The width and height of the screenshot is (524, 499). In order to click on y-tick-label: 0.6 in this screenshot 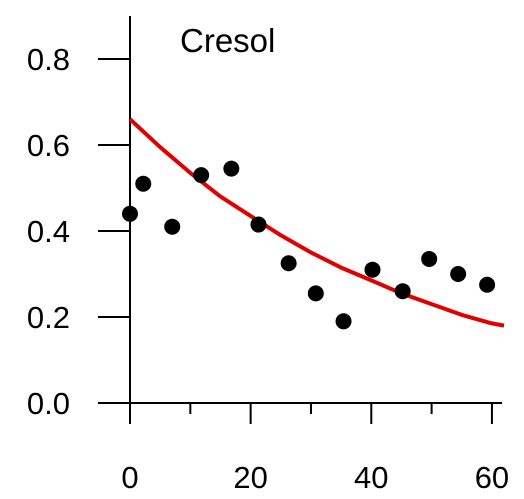, I will do `click(48, 145)`.